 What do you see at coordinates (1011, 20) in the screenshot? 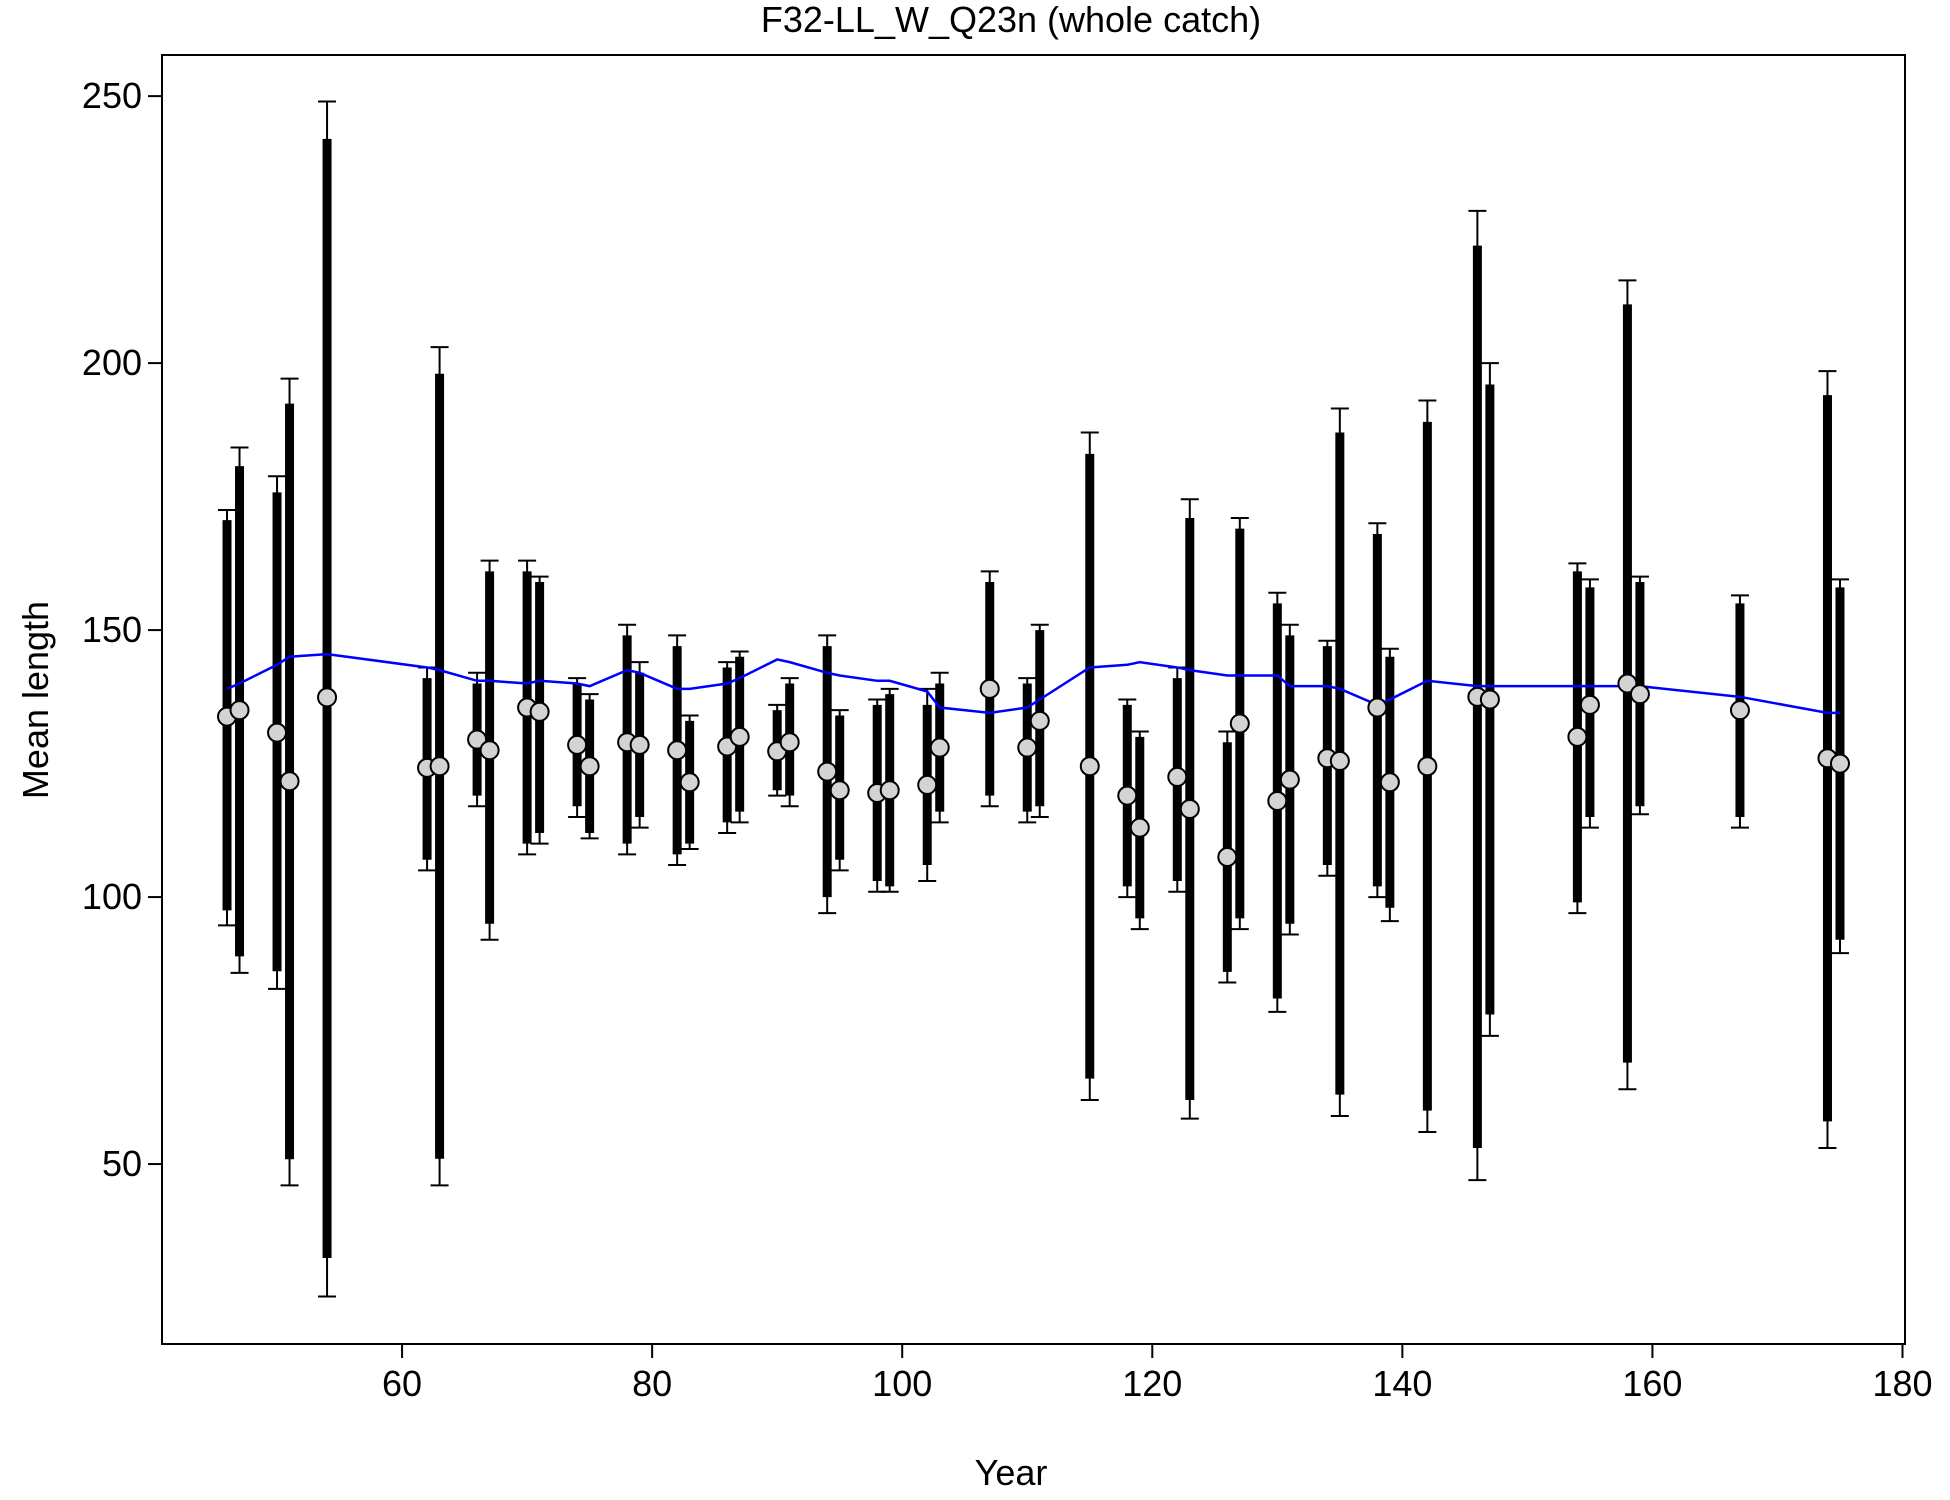
I see `chart-title: F32-LL_W_Q23n (whole catch)` at bounding box center [1011, 20].